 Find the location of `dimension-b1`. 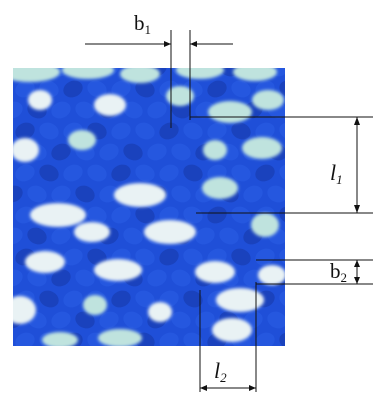

dimension-b1 is located at coordinates (159, 79).